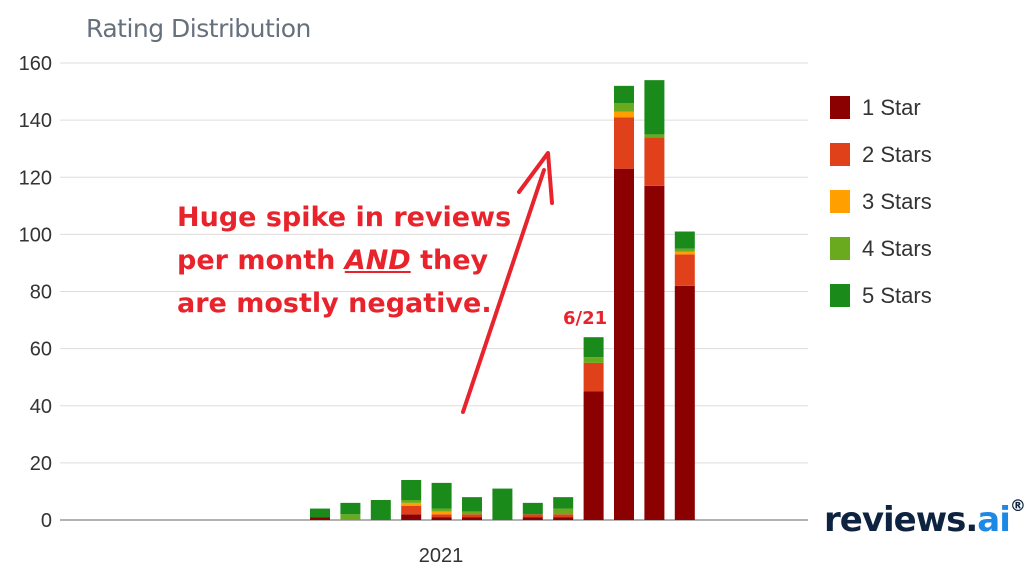  Describe the element at coordinates (585, 318) in the screenshot. I see `date-marker-label: 6/21` at that location.